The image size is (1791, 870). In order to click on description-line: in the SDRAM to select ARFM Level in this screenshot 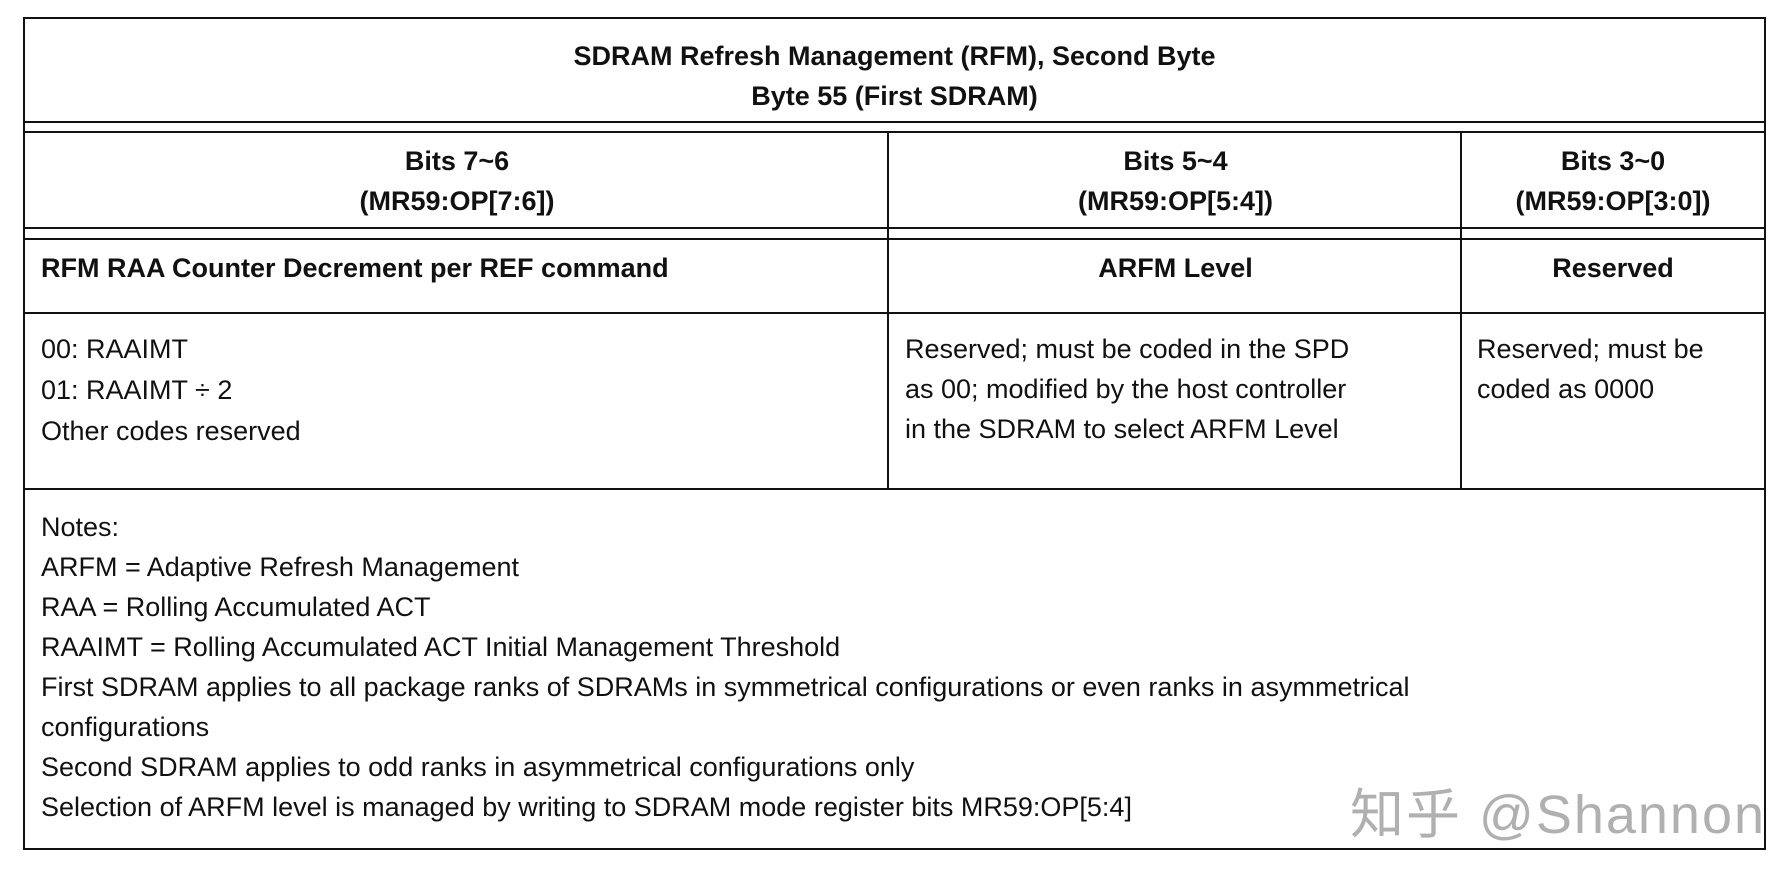, I will do `click(1122, 429)`.